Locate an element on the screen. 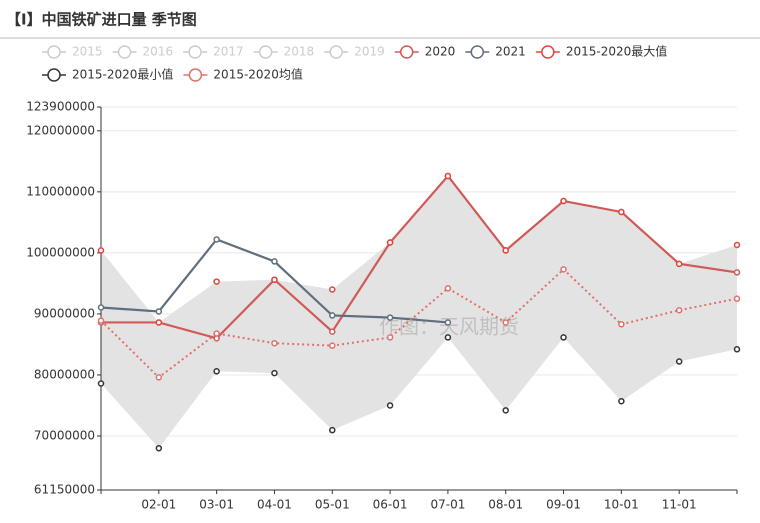  chart-title: 【I】中国铁矿进口量 季节图 is located at coordinates (101, 20).